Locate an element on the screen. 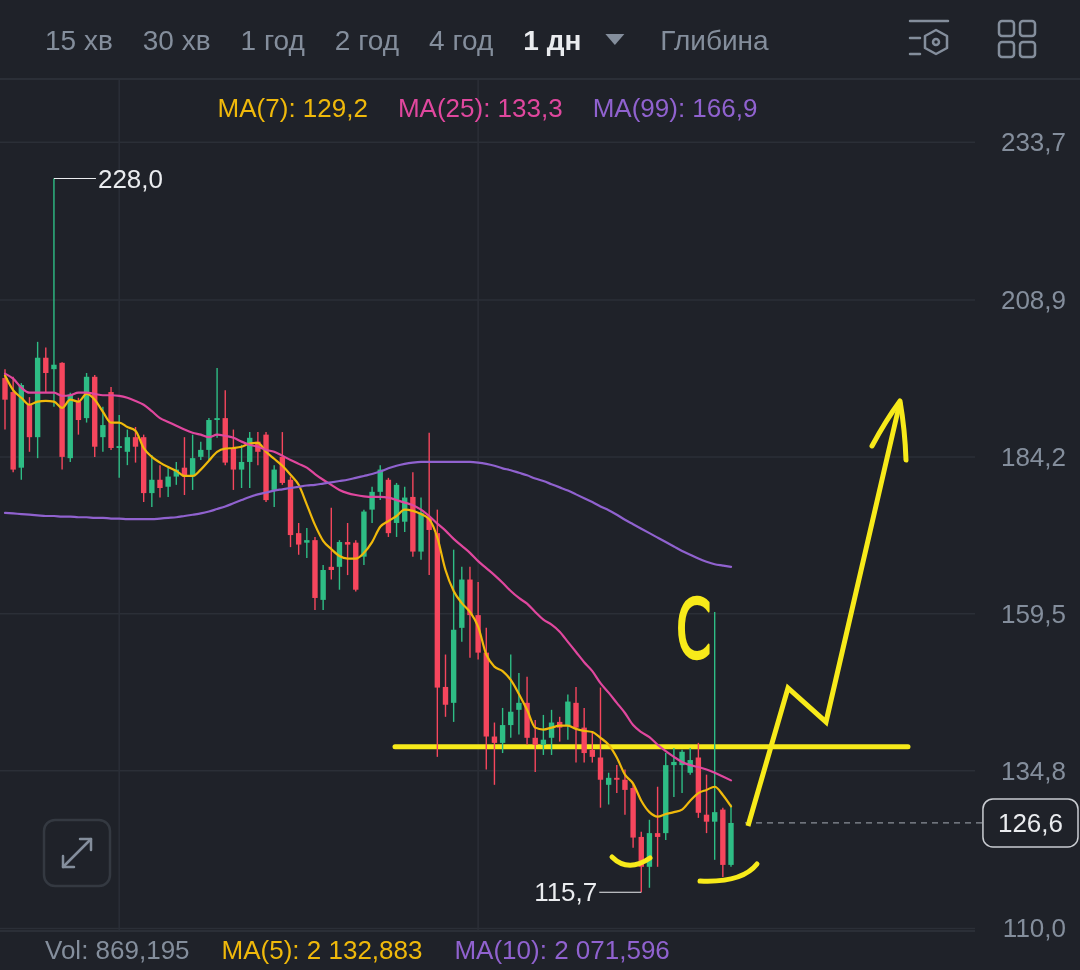 This screenshot has height=970, width=1080. y-tick-label: 110,0 is located at coordinates (1034, 928).